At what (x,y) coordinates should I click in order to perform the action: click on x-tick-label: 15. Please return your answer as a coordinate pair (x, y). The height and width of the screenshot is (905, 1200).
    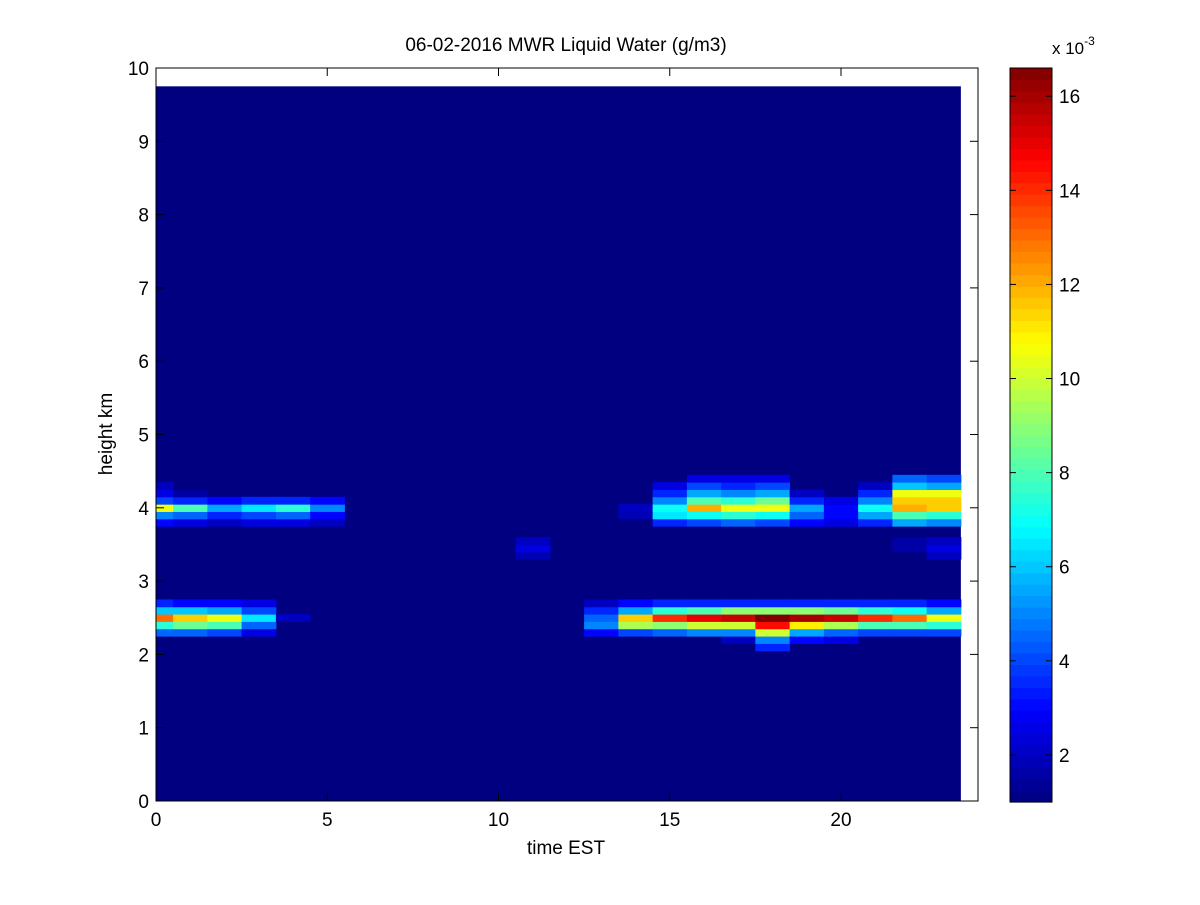
    Looking at the image, I should click on (669, 820).